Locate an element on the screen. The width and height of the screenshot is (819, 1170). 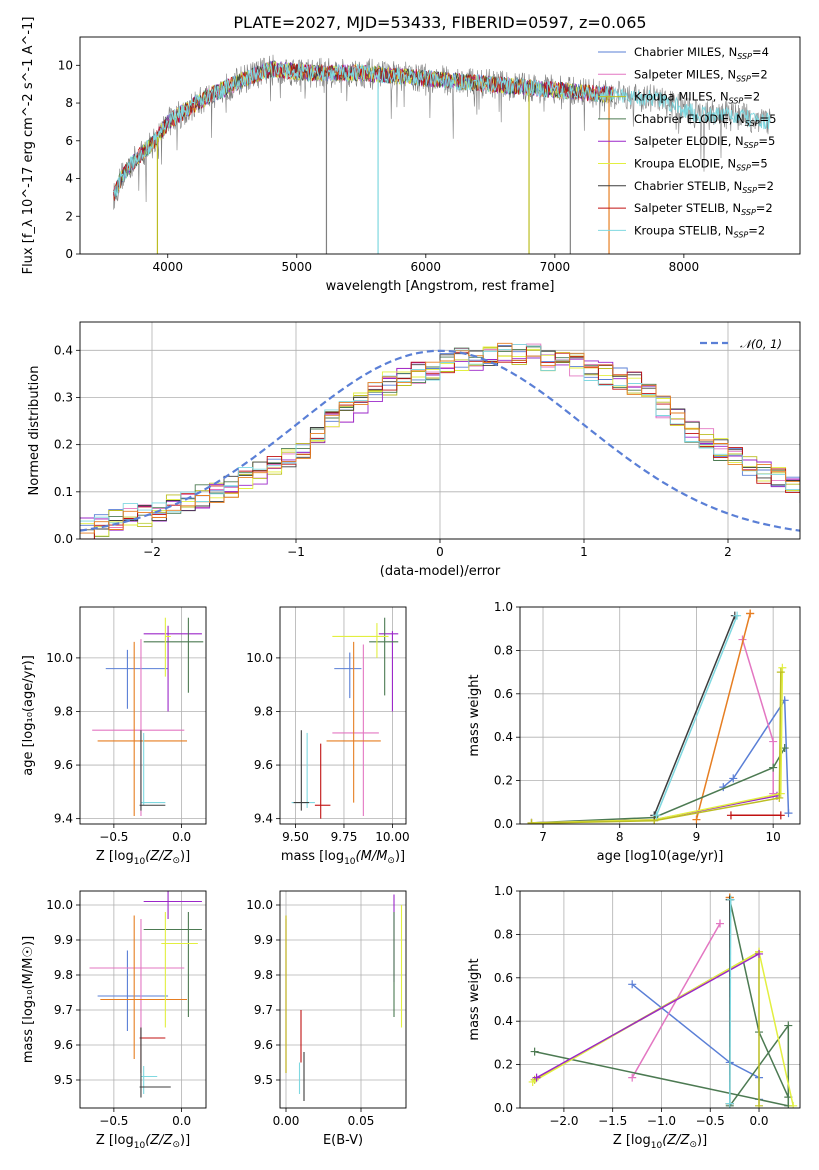
gaussian-curve is located at coordinates (440, 440).